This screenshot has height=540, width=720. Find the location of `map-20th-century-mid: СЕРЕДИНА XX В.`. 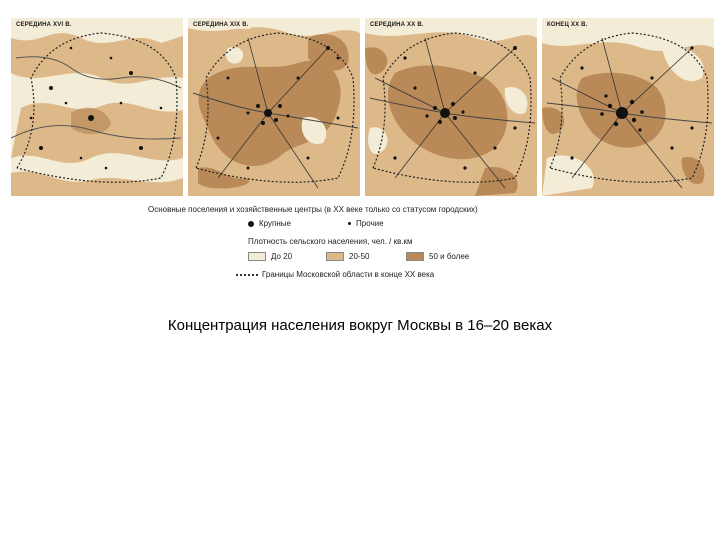

map-20th-century-mid: СЕРЕДИНА XX В. is located at coordinates (451, 107).